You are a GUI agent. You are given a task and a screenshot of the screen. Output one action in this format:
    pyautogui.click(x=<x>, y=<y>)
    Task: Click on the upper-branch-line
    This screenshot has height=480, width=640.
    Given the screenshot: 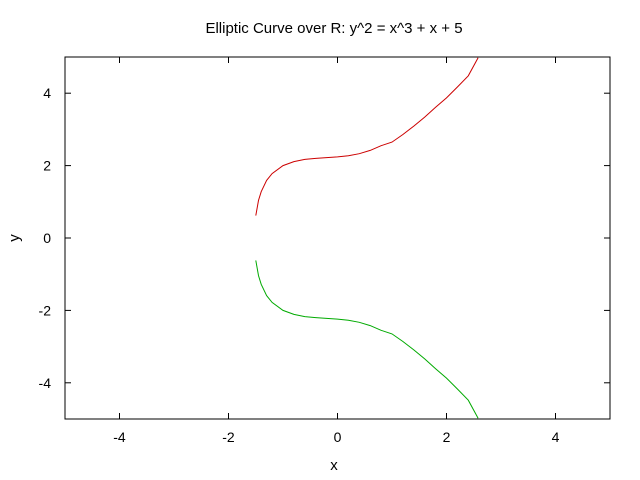 What is the action you would take?
    pyautogui.click(x=367, y=136)
    